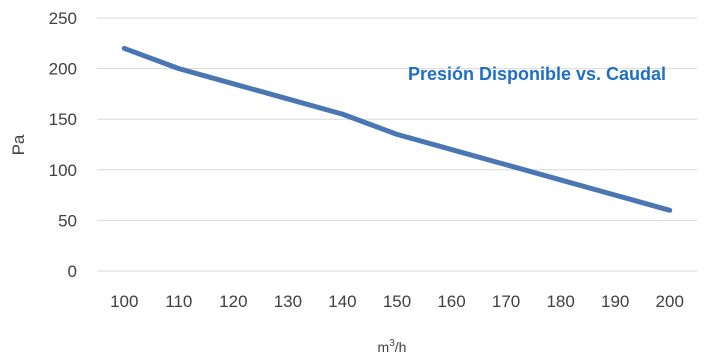  I want to click on x-axis-title-base: m, so click(384, 347).